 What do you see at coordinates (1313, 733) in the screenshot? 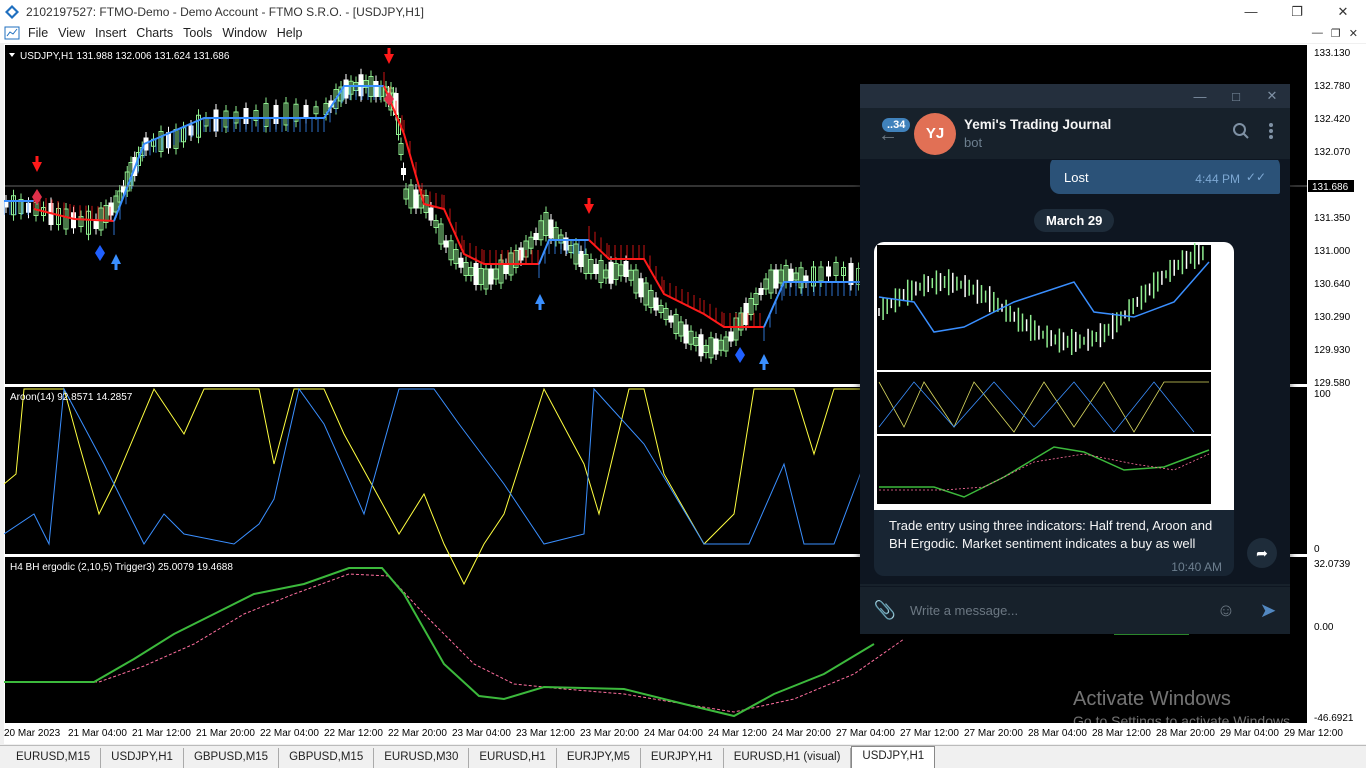
I see `time-axis-label: 29 Mar 12:00` at bounding box center [1313, 733].